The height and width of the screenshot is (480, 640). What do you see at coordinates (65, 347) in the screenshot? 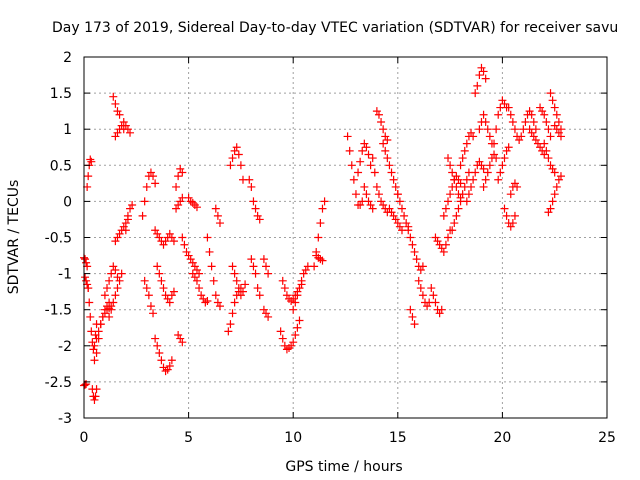
I see `y-tick-label: -2` at bounding box center [65, 347].